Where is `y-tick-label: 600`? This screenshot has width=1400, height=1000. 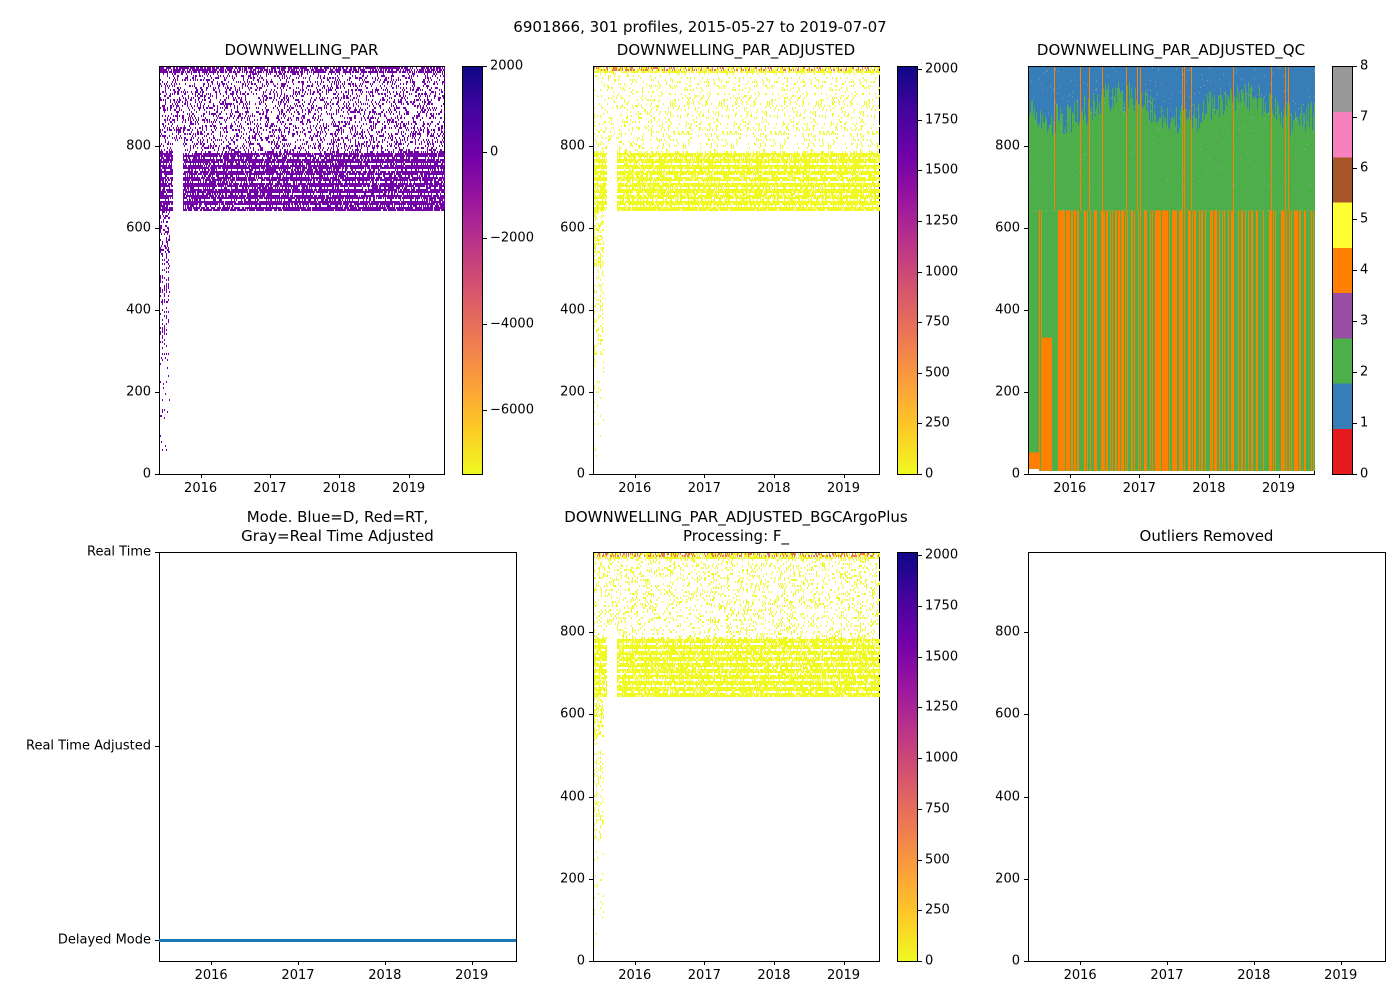
y-tick-label: 600 is located at coordinates (572, 714).